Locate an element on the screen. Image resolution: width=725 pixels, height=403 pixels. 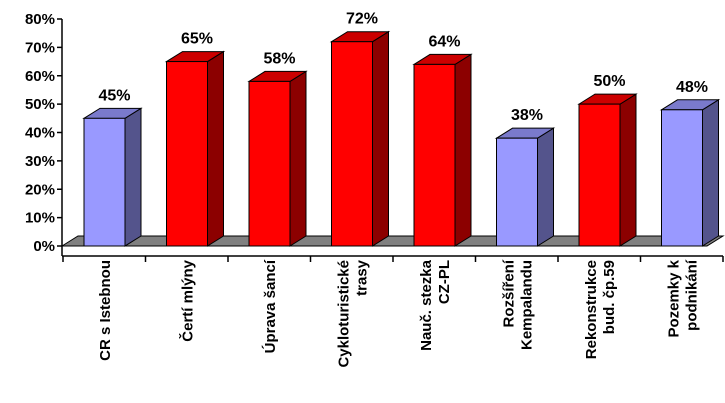
category-label: Úprava šancí is located at coordinates (270, 306).